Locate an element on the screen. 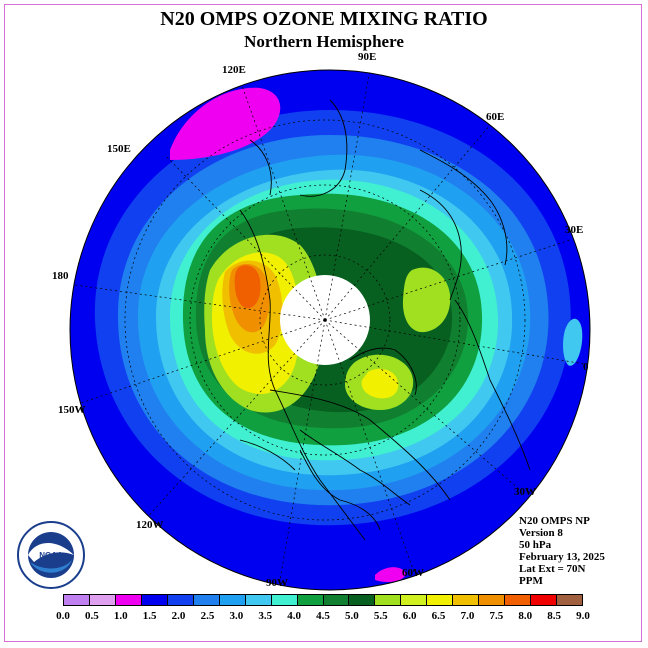 The width and height of the screenshot is (648, 648). info-line-lat-ext: Lat Ext = 70N is located at coordinates (552, 569).